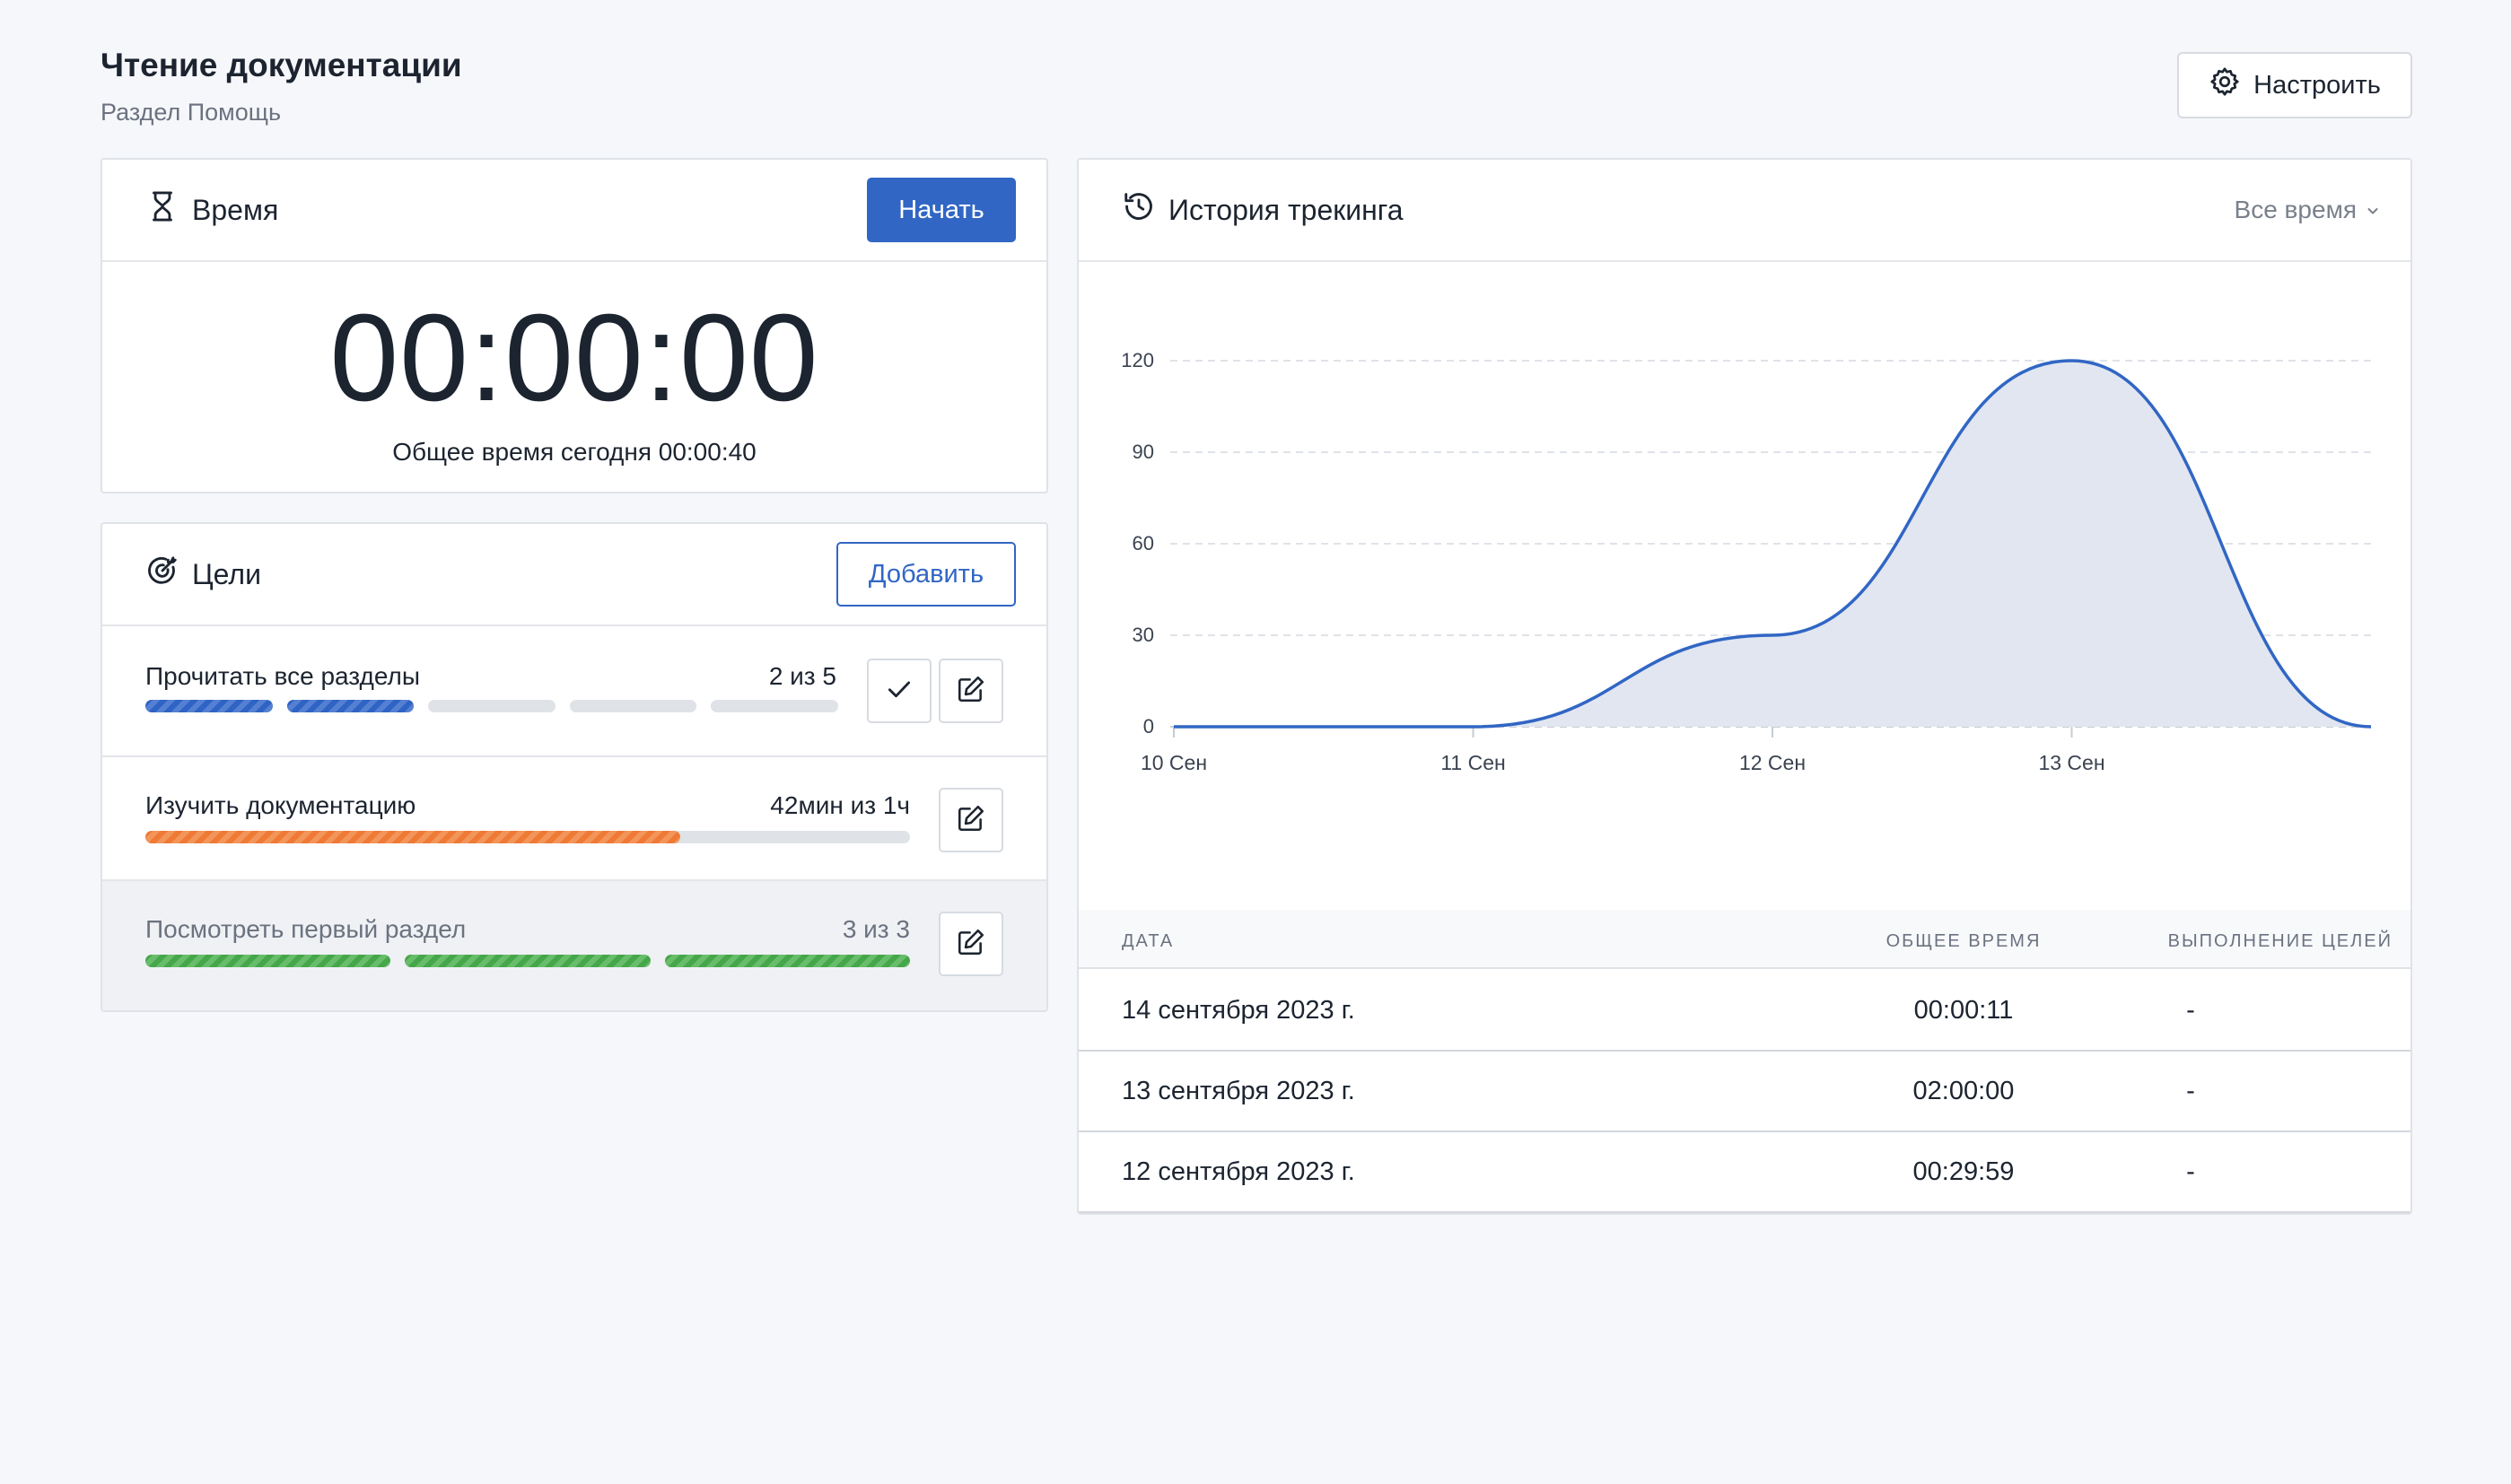  I want to click on timer-display: 00:00:00, so click(574, 358).